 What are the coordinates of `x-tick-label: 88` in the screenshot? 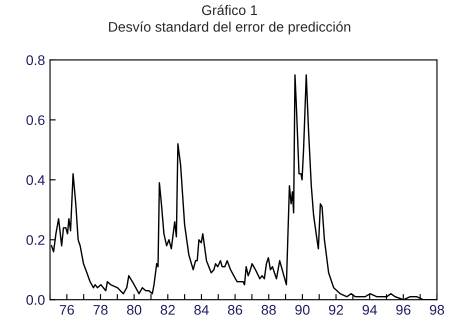 It's located at (269, 309).